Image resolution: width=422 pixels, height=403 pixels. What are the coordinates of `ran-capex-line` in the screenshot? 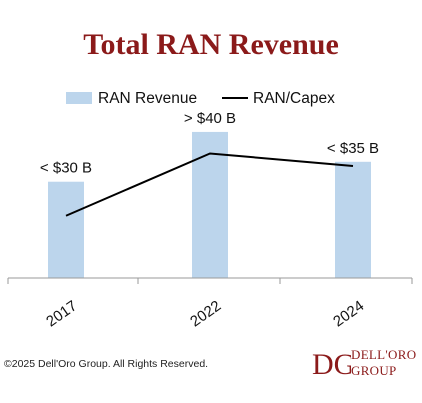 It's located at (209, 184).